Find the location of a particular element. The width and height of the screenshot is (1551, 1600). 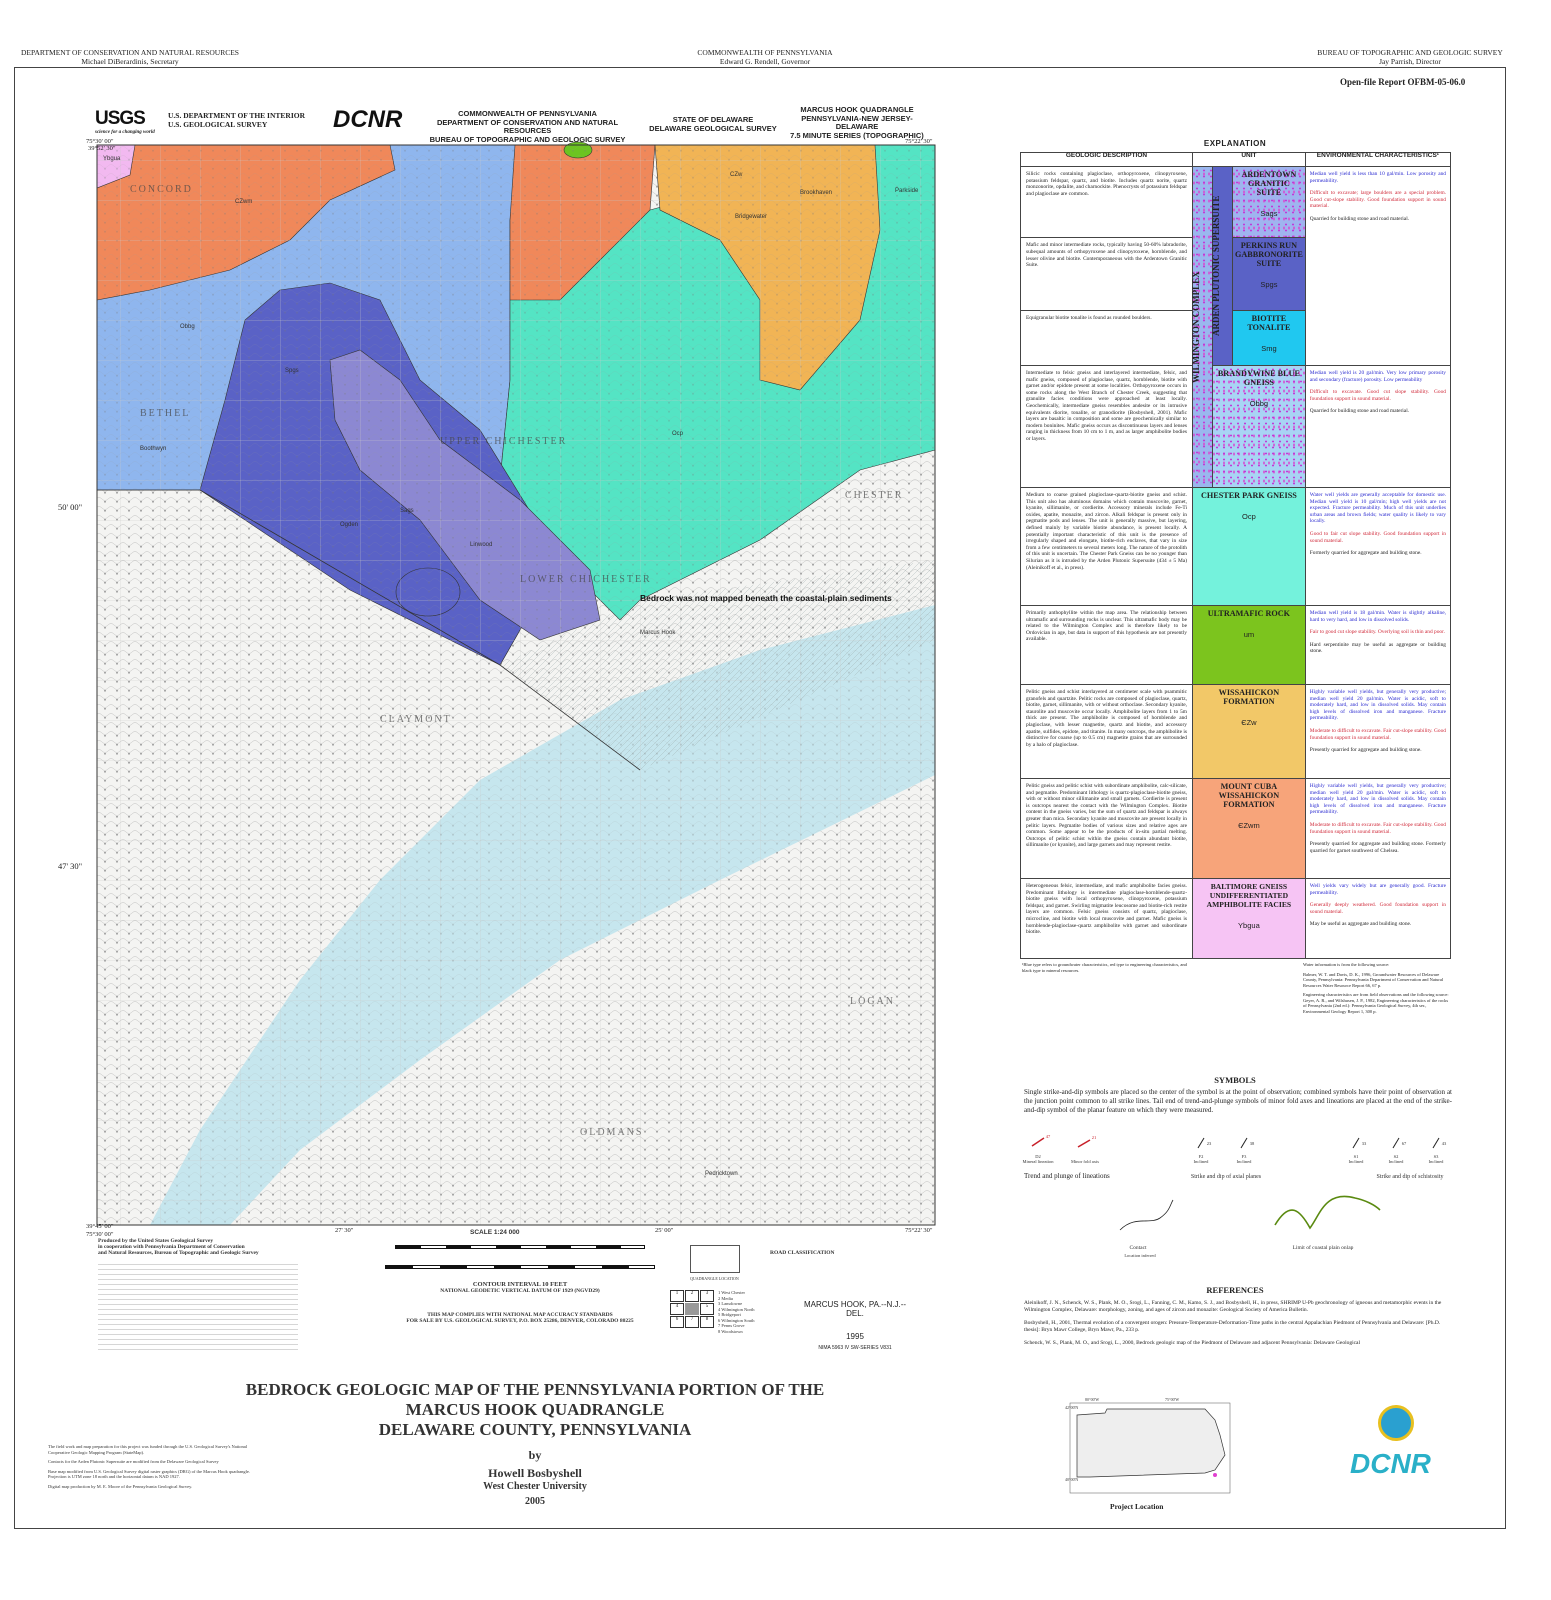

pa-locator is located at coordinates (715, 1259).